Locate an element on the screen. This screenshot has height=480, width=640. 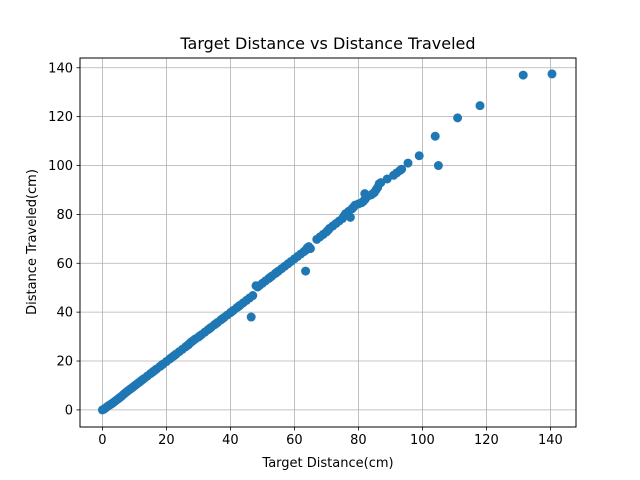
x-tick-label: 140 is located at coordinates (550, 440).